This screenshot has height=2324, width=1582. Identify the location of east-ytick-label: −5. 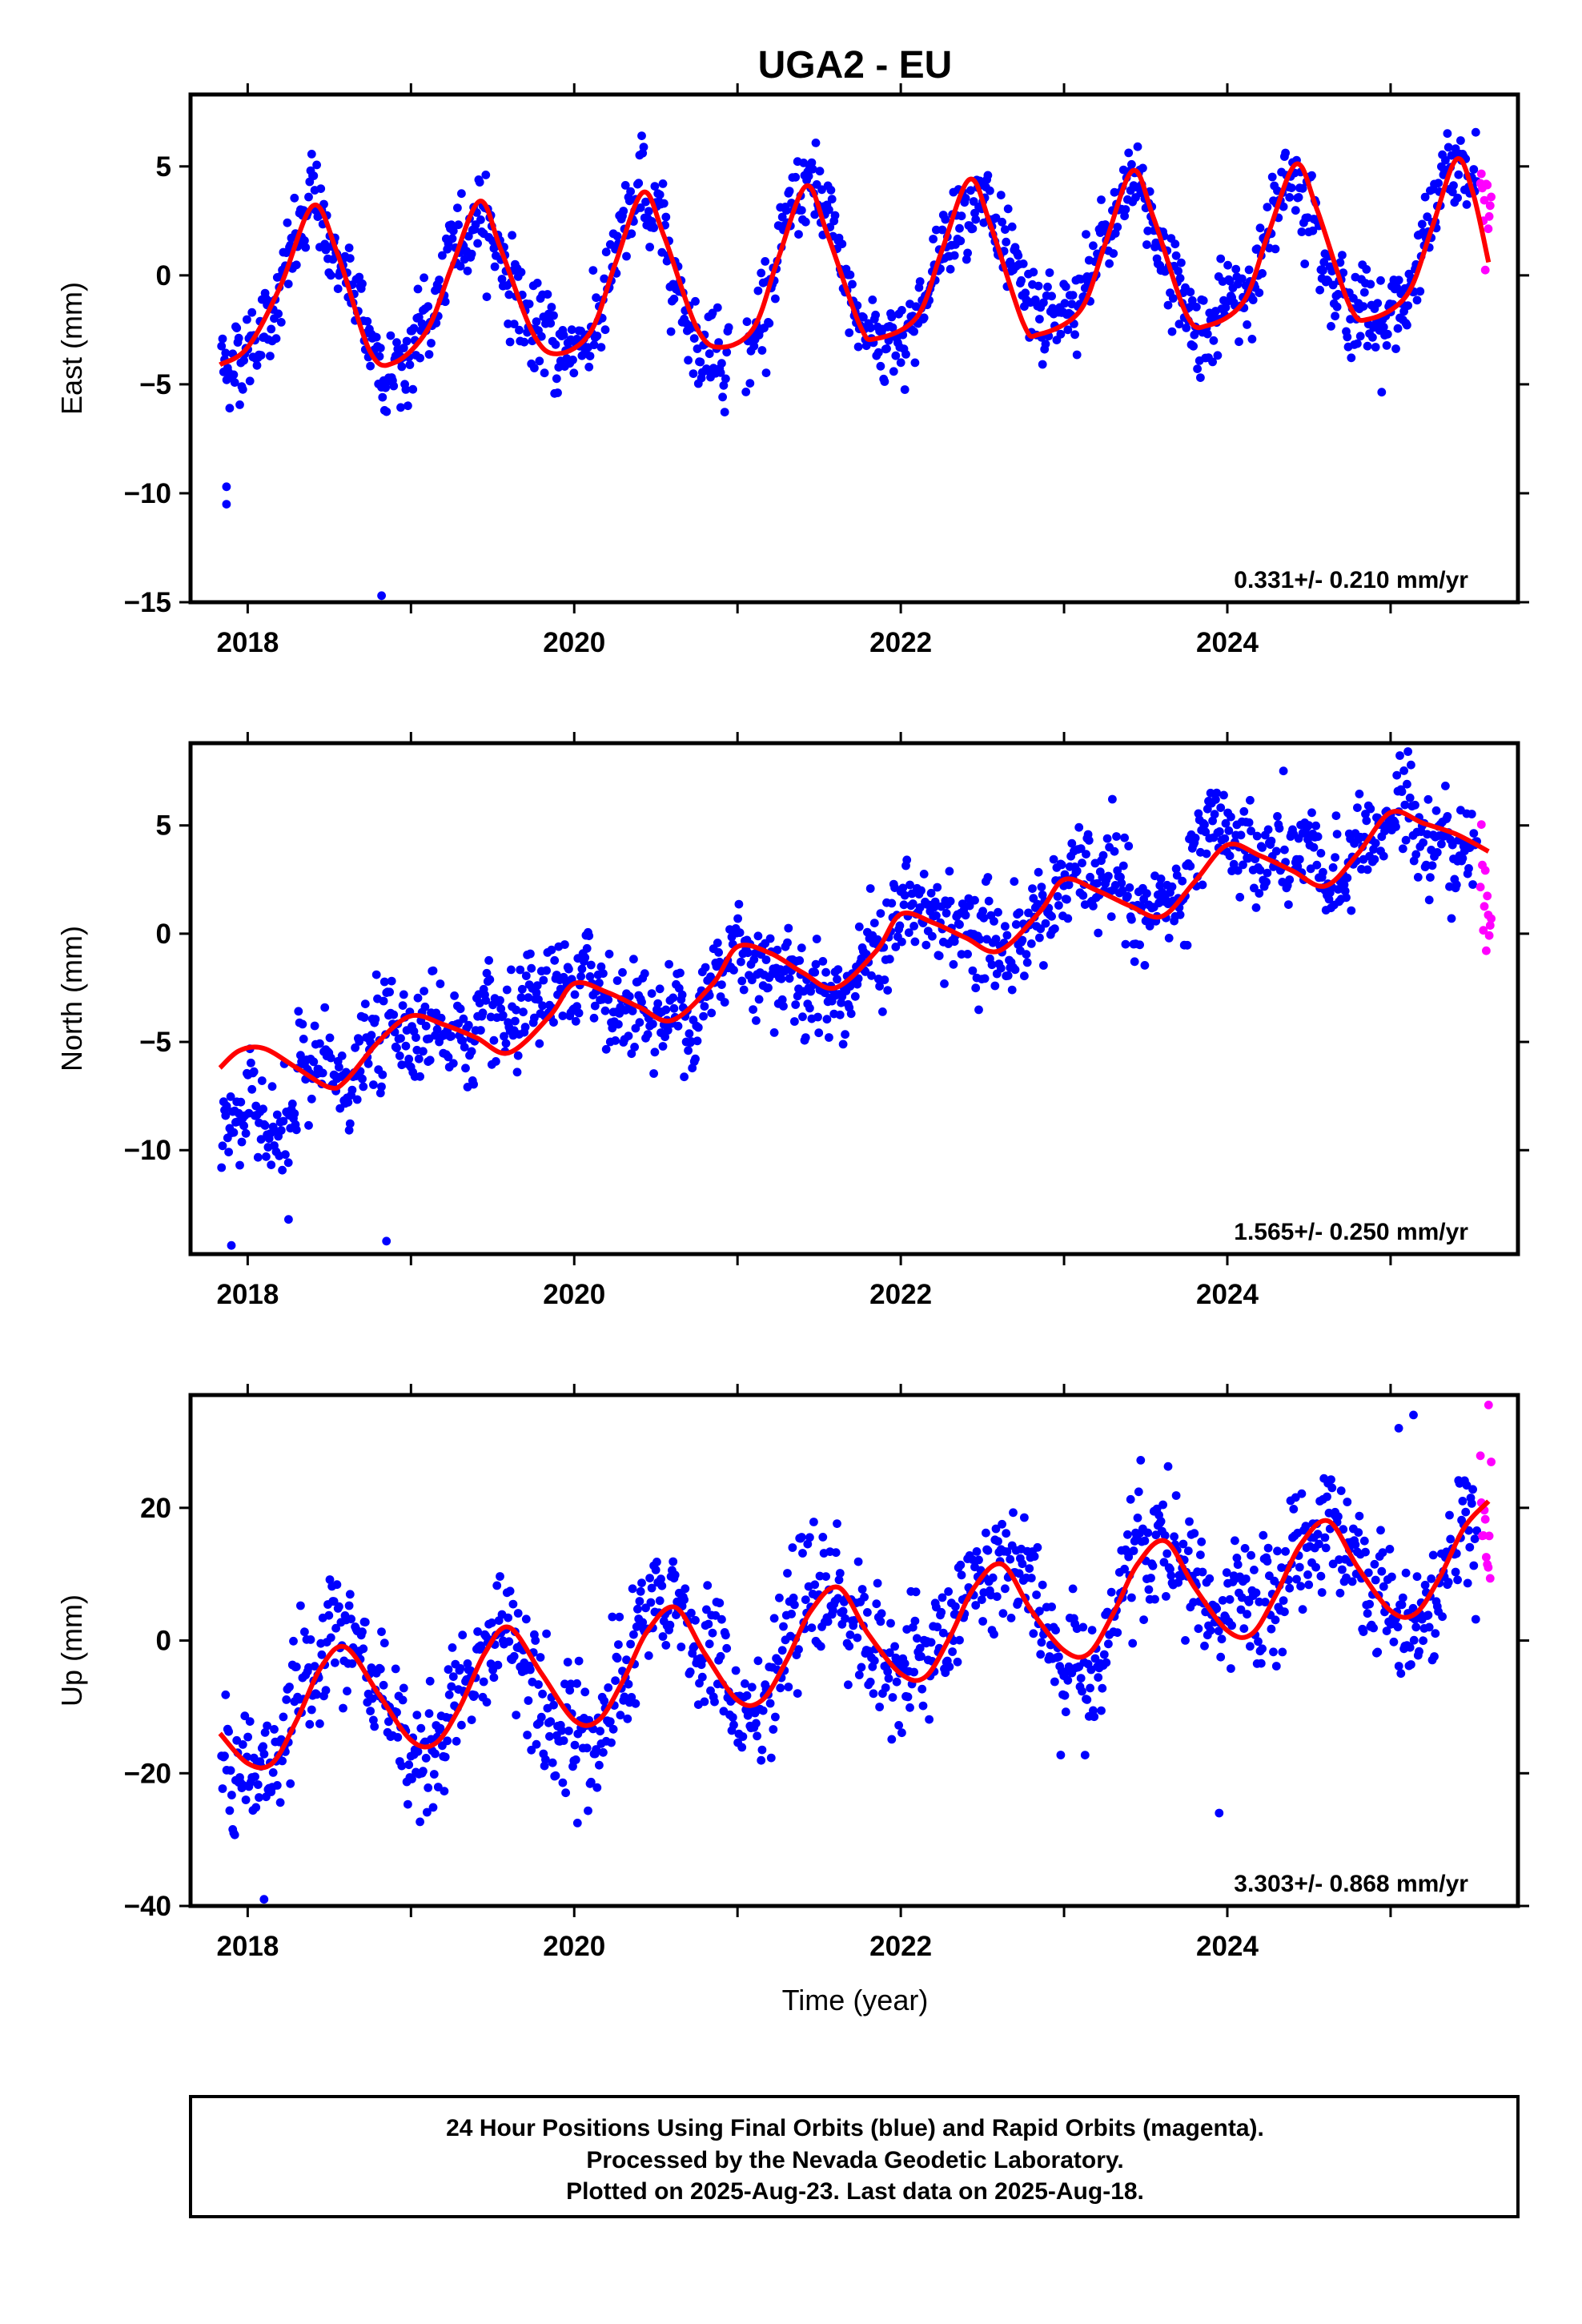
(155, 384).